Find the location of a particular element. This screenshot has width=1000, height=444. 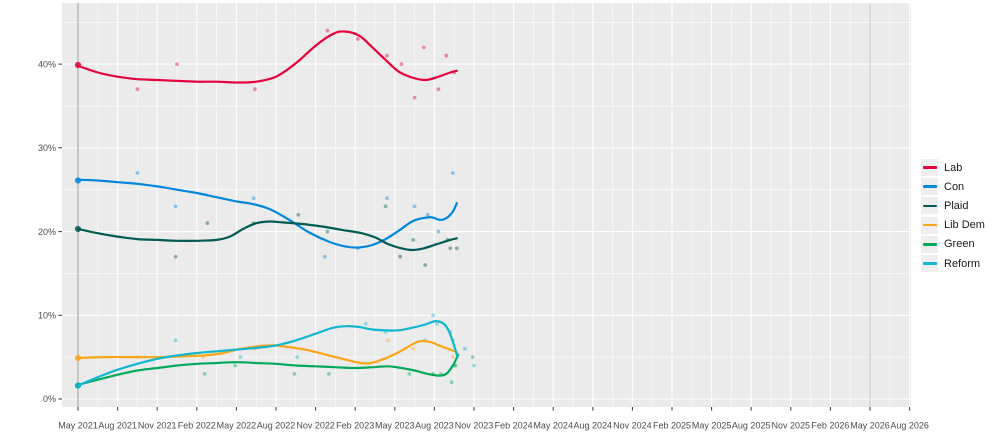

y-tick-label: 10% is located at coordinates (47, 316).